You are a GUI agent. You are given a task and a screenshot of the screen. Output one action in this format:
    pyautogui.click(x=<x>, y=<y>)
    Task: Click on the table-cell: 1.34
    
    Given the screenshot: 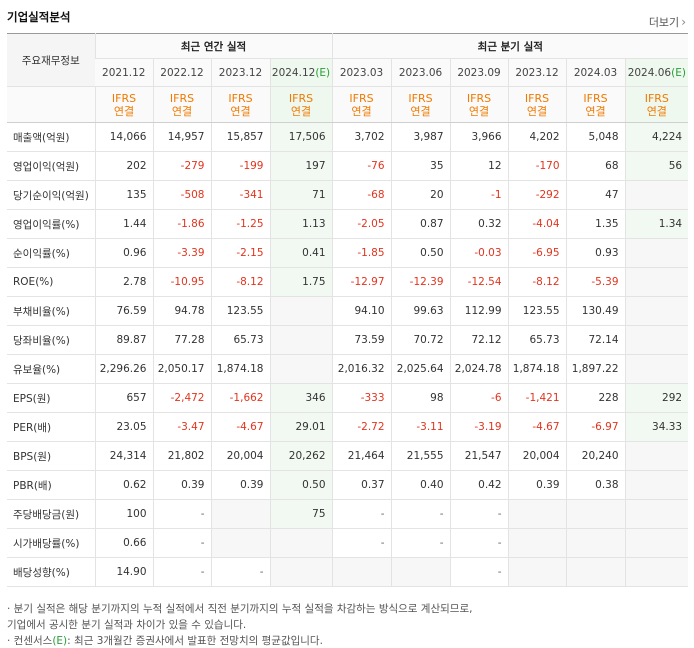 What is the action you would take?
    pyautogui.click(x=656, y=224)
    